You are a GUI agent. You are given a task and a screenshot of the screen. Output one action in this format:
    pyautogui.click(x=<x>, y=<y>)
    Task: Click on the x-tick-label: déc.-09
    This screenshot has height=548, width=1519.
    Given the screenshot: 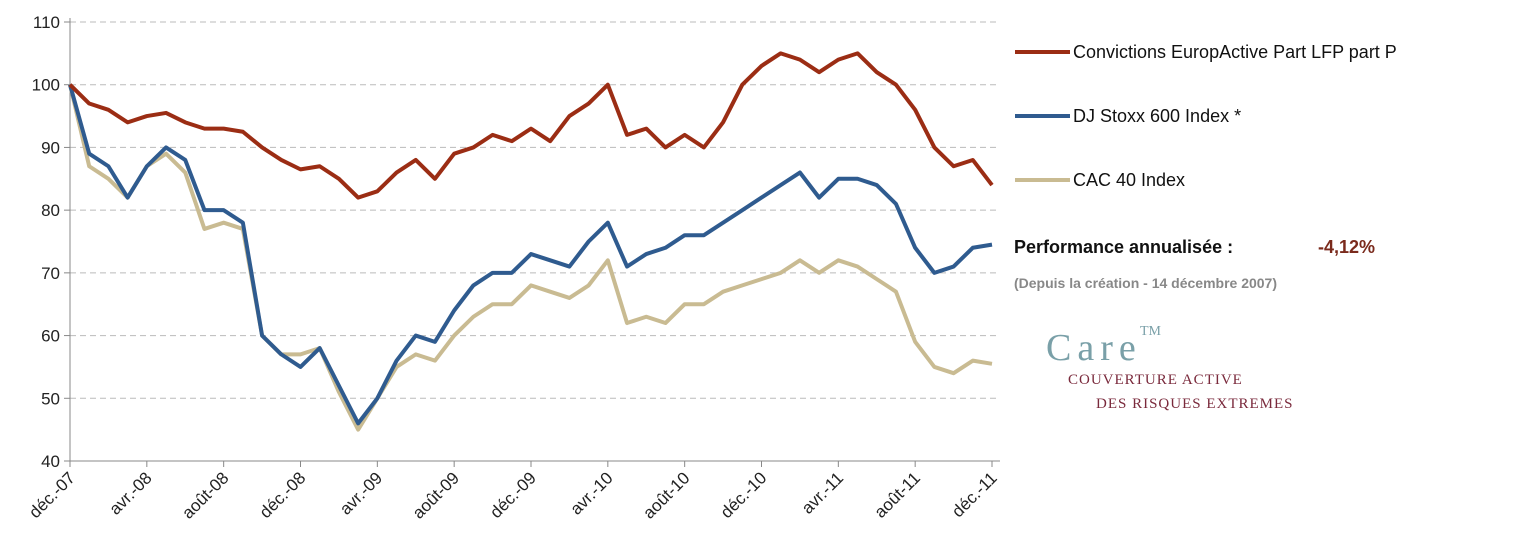 What is the action you would take?
    pyautogui.click(x=513, y=495)
    